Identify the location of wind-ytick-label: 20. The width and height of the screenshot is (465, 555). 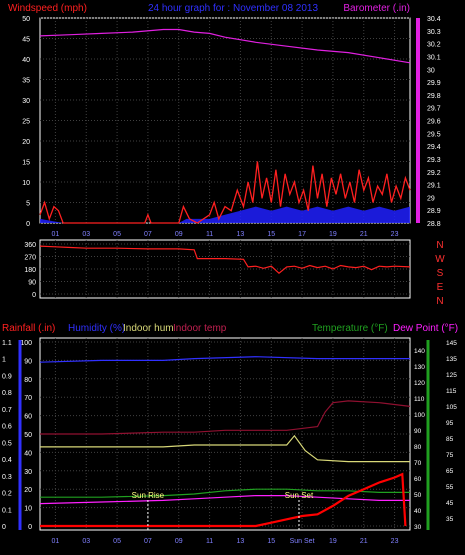
(26, 142).